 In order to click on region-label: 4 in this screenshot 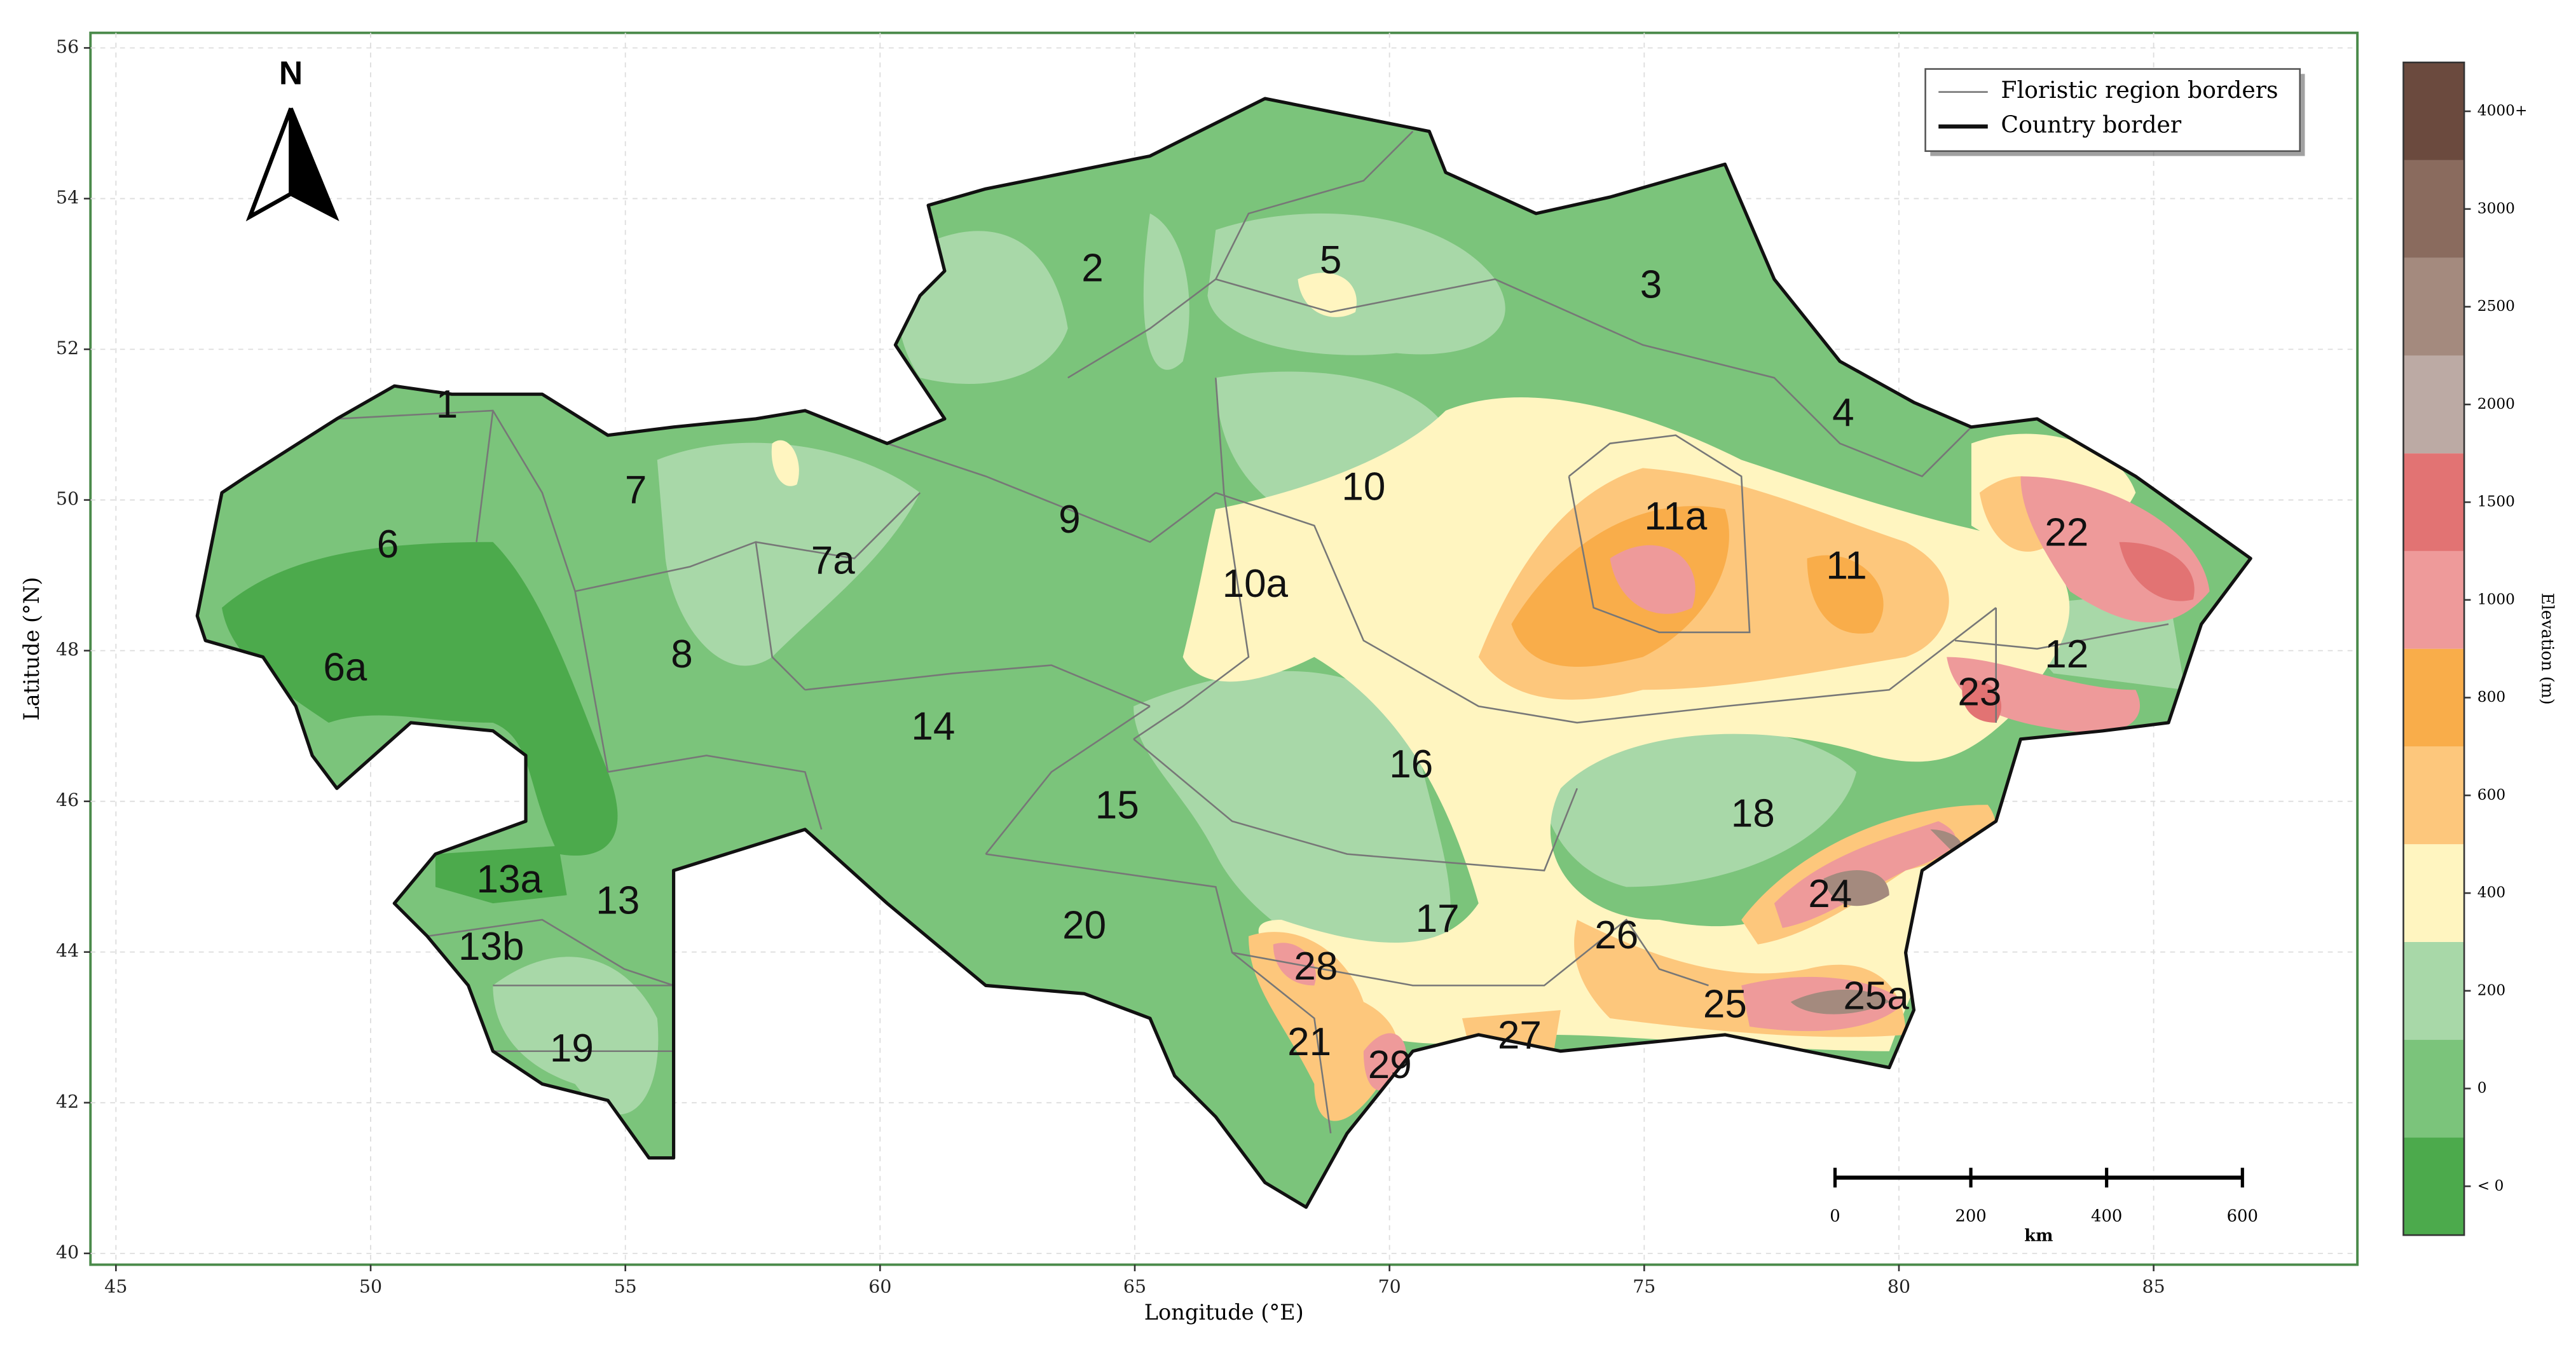, I will do `click(1843, 413)`.